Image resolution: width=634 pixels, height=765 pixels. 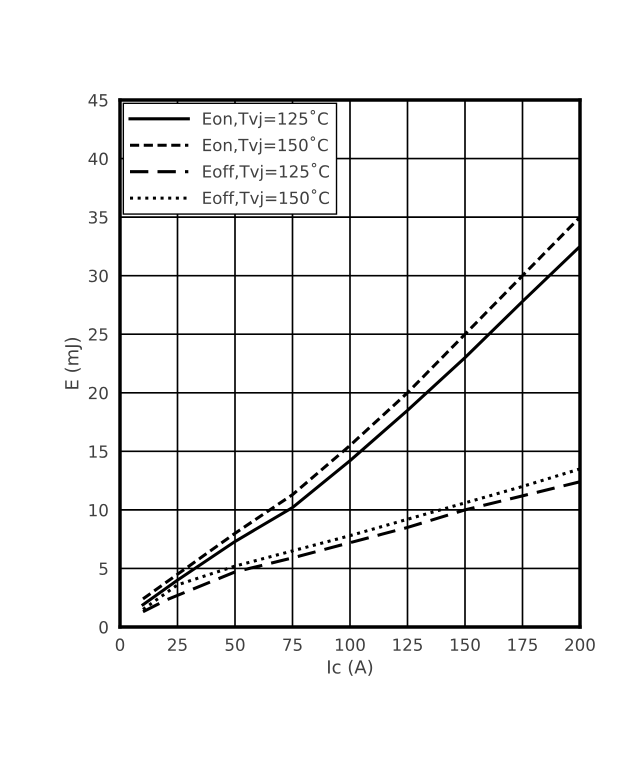 What do you see at coordinates (265, 119) in the screenshot?
I see `legend-label: Eon,Tvj=125˚C` at bounding box center [265, 119].